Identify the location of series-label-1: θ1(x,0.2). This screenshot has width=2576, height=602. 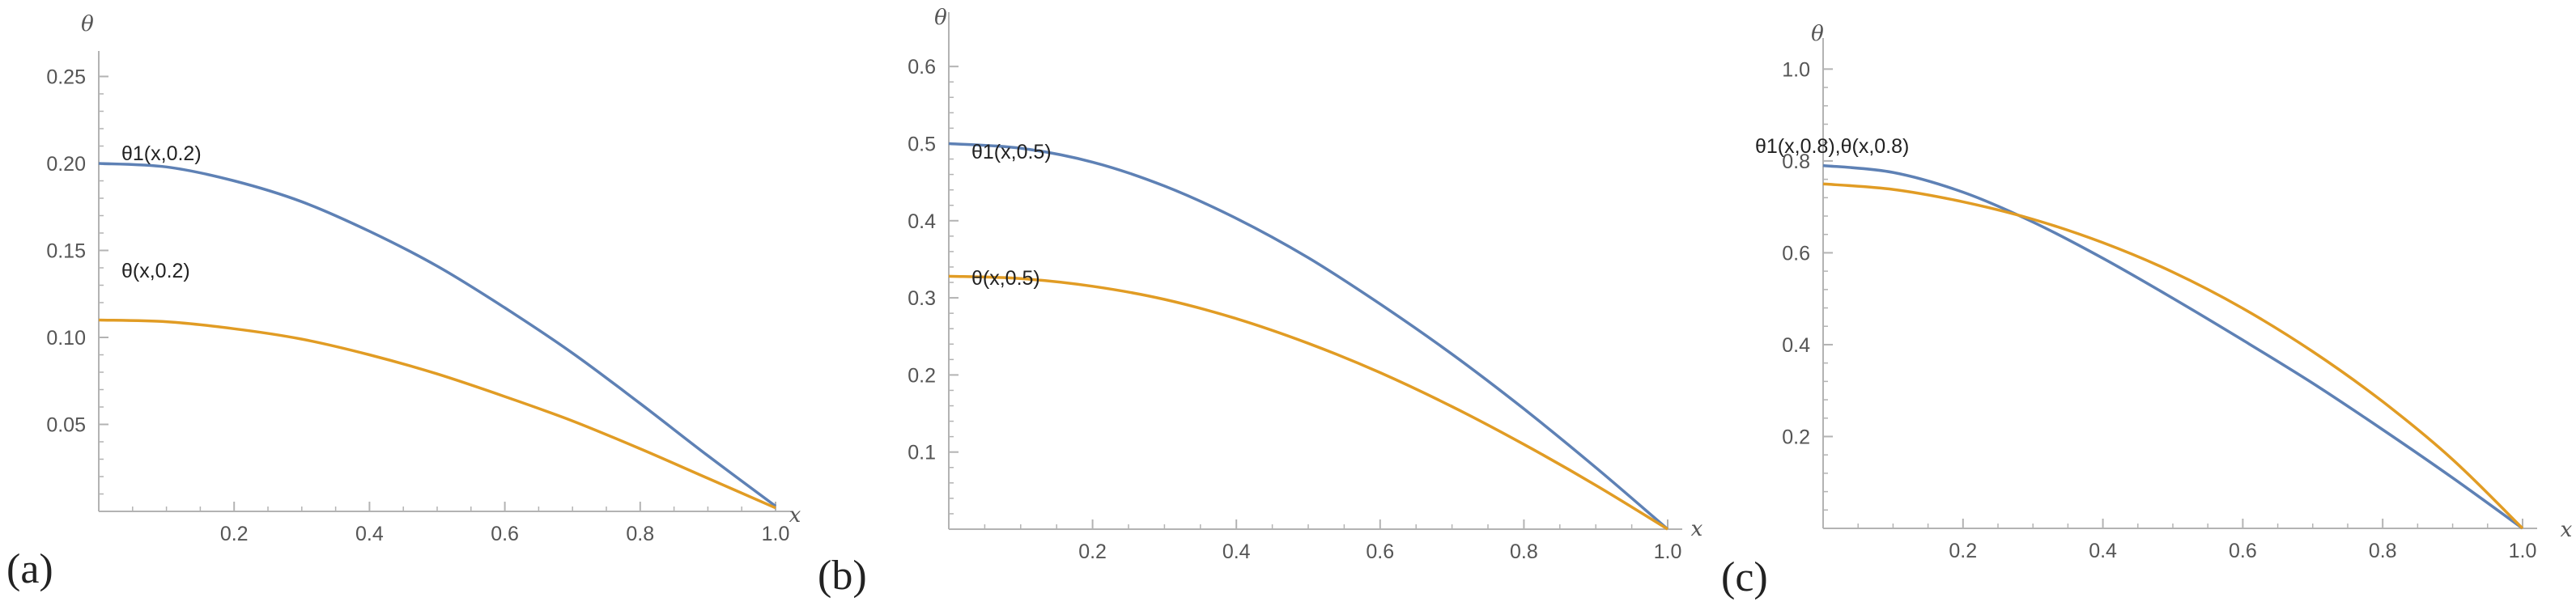
(161, 153).